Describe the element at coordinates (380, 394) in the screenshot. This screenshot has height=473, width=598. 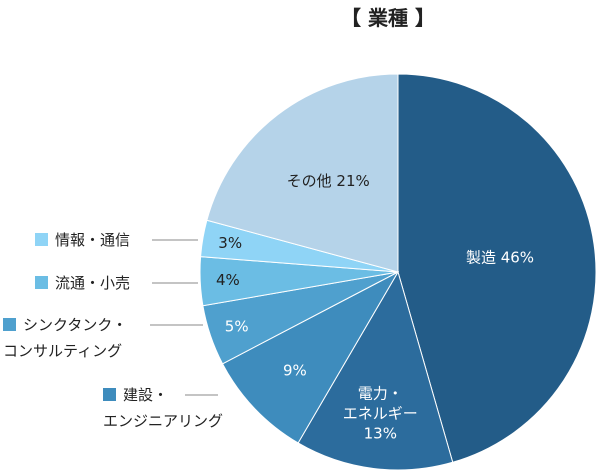
I see `slice-label-1: 電力・` at that location.